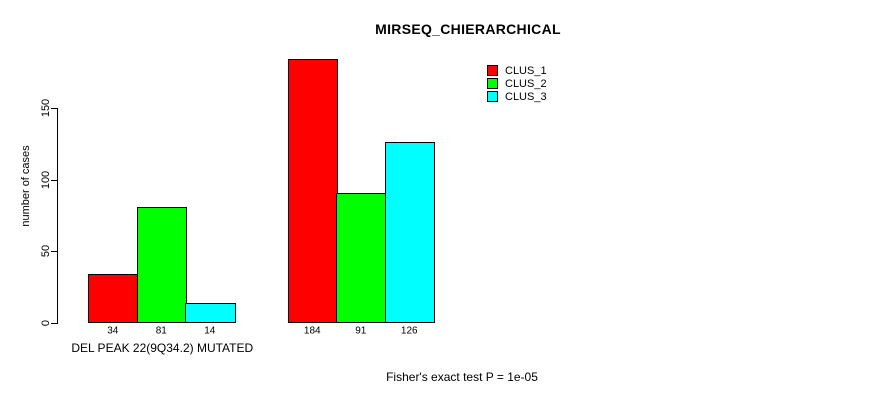 The height and width of the screenshot is (400, 890). Describe the element at coordinates (526, 70) in the screenshot. I see `legend-label-clus1: CLUS_1` at that location.